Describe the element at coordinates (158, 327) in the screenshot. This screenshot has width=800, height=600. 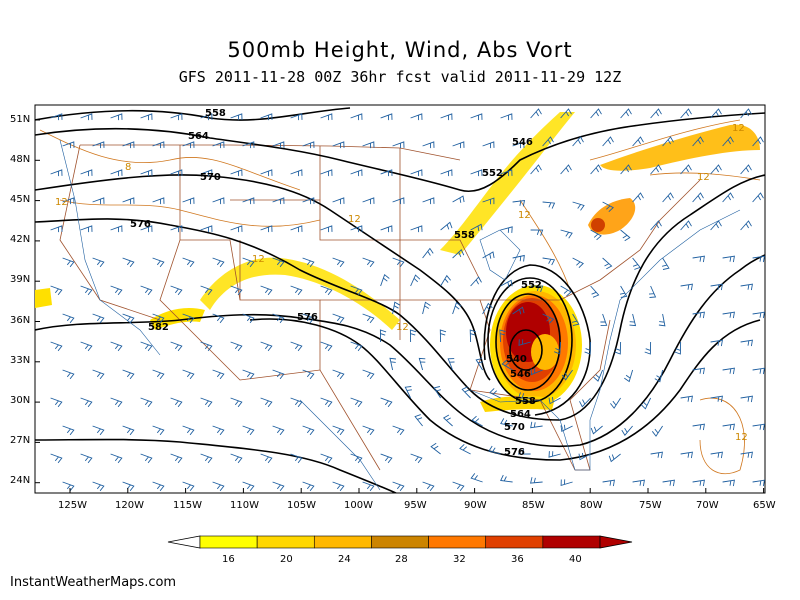
I see `contour-label: 582` at that location.